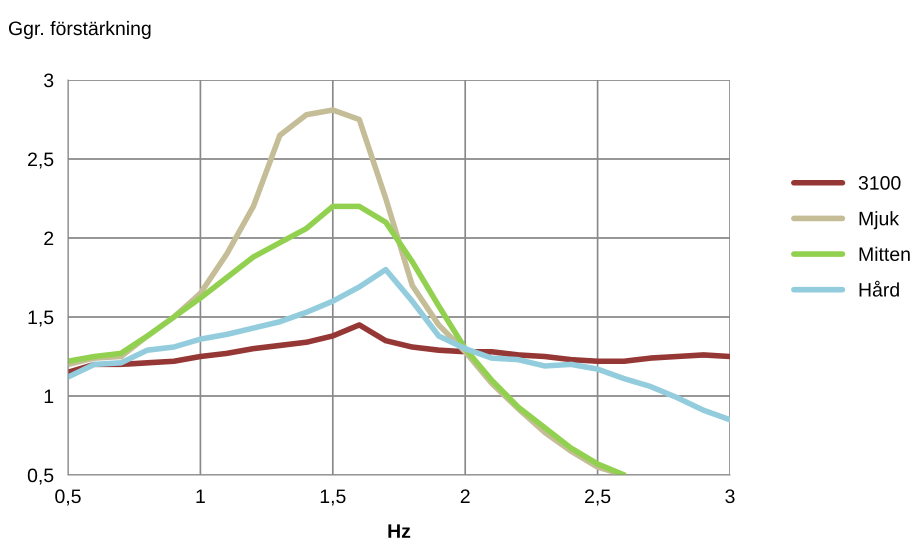 Image resolution: width=922 pixels, height=560 pixels. I want to click on x-tick-label: 1, so click(200, 496).